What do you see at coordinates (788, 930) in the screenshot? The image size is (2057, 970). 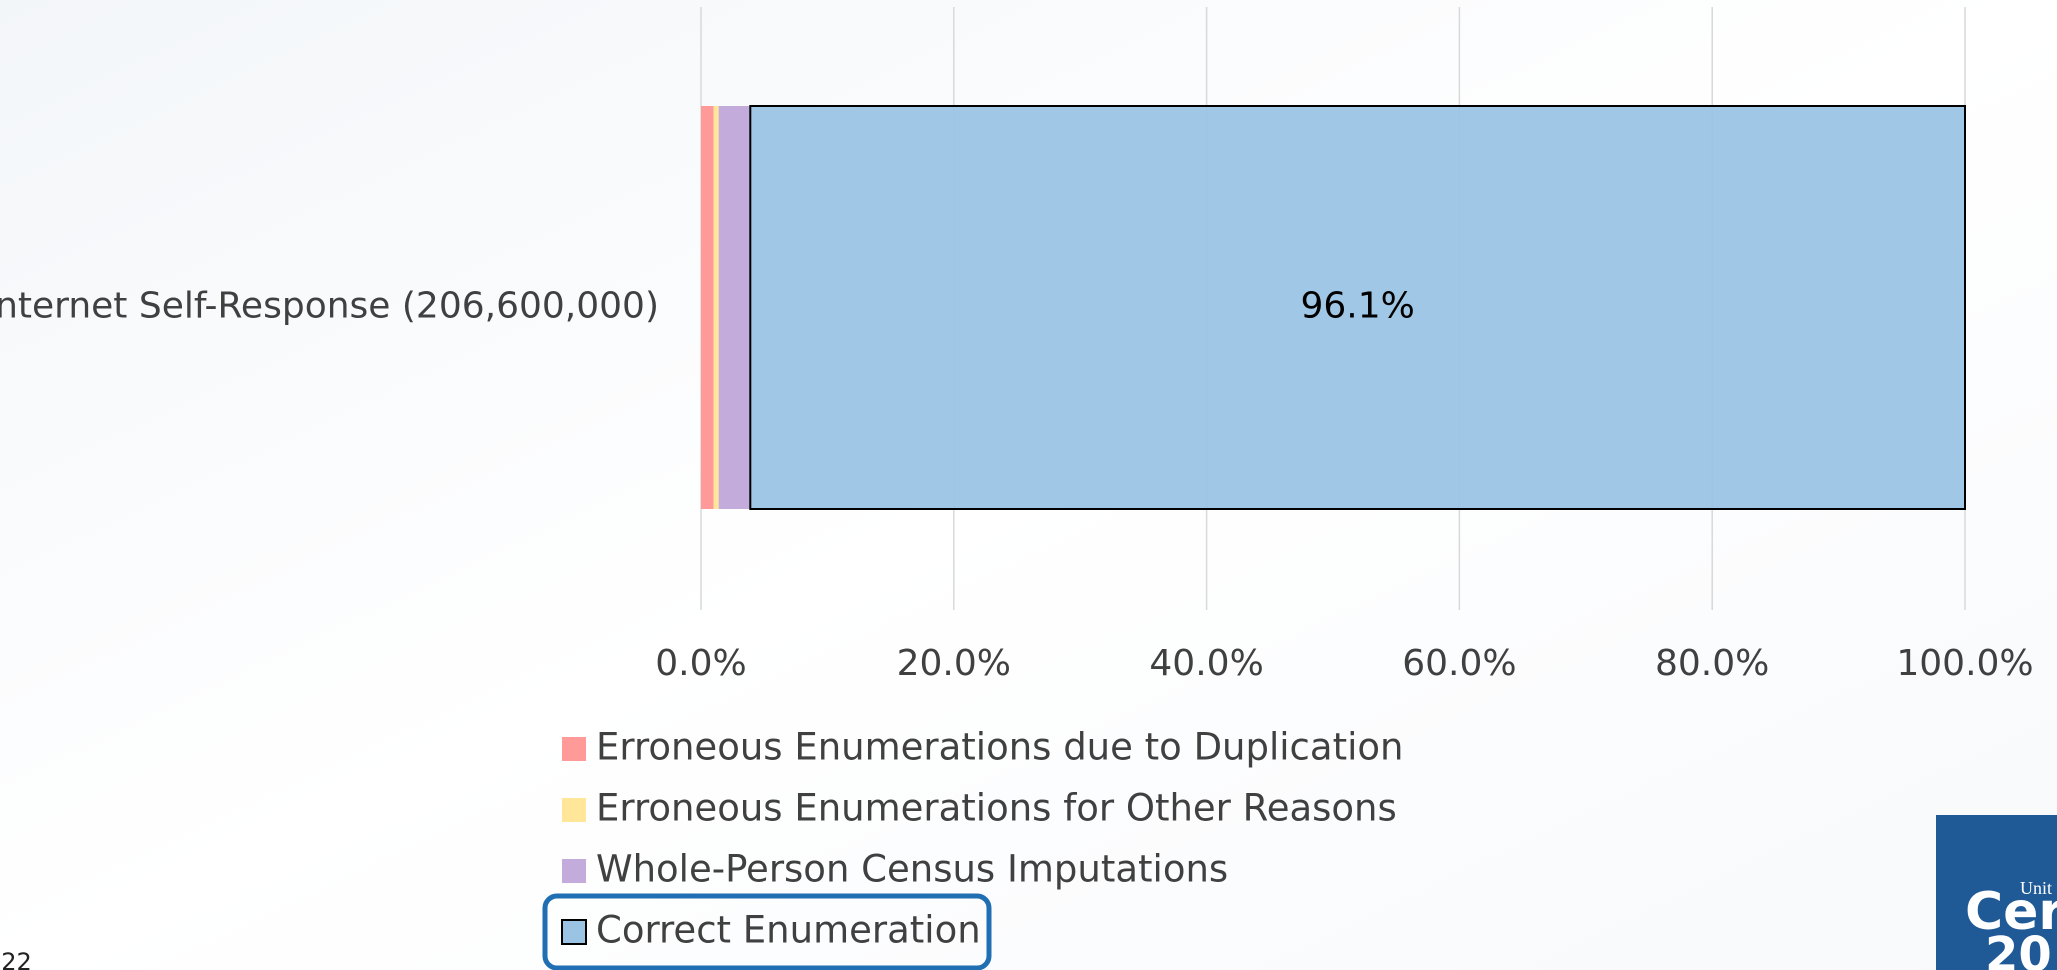 I see `legend-label: Correct Enumeration` at bounding box center [788, 930].